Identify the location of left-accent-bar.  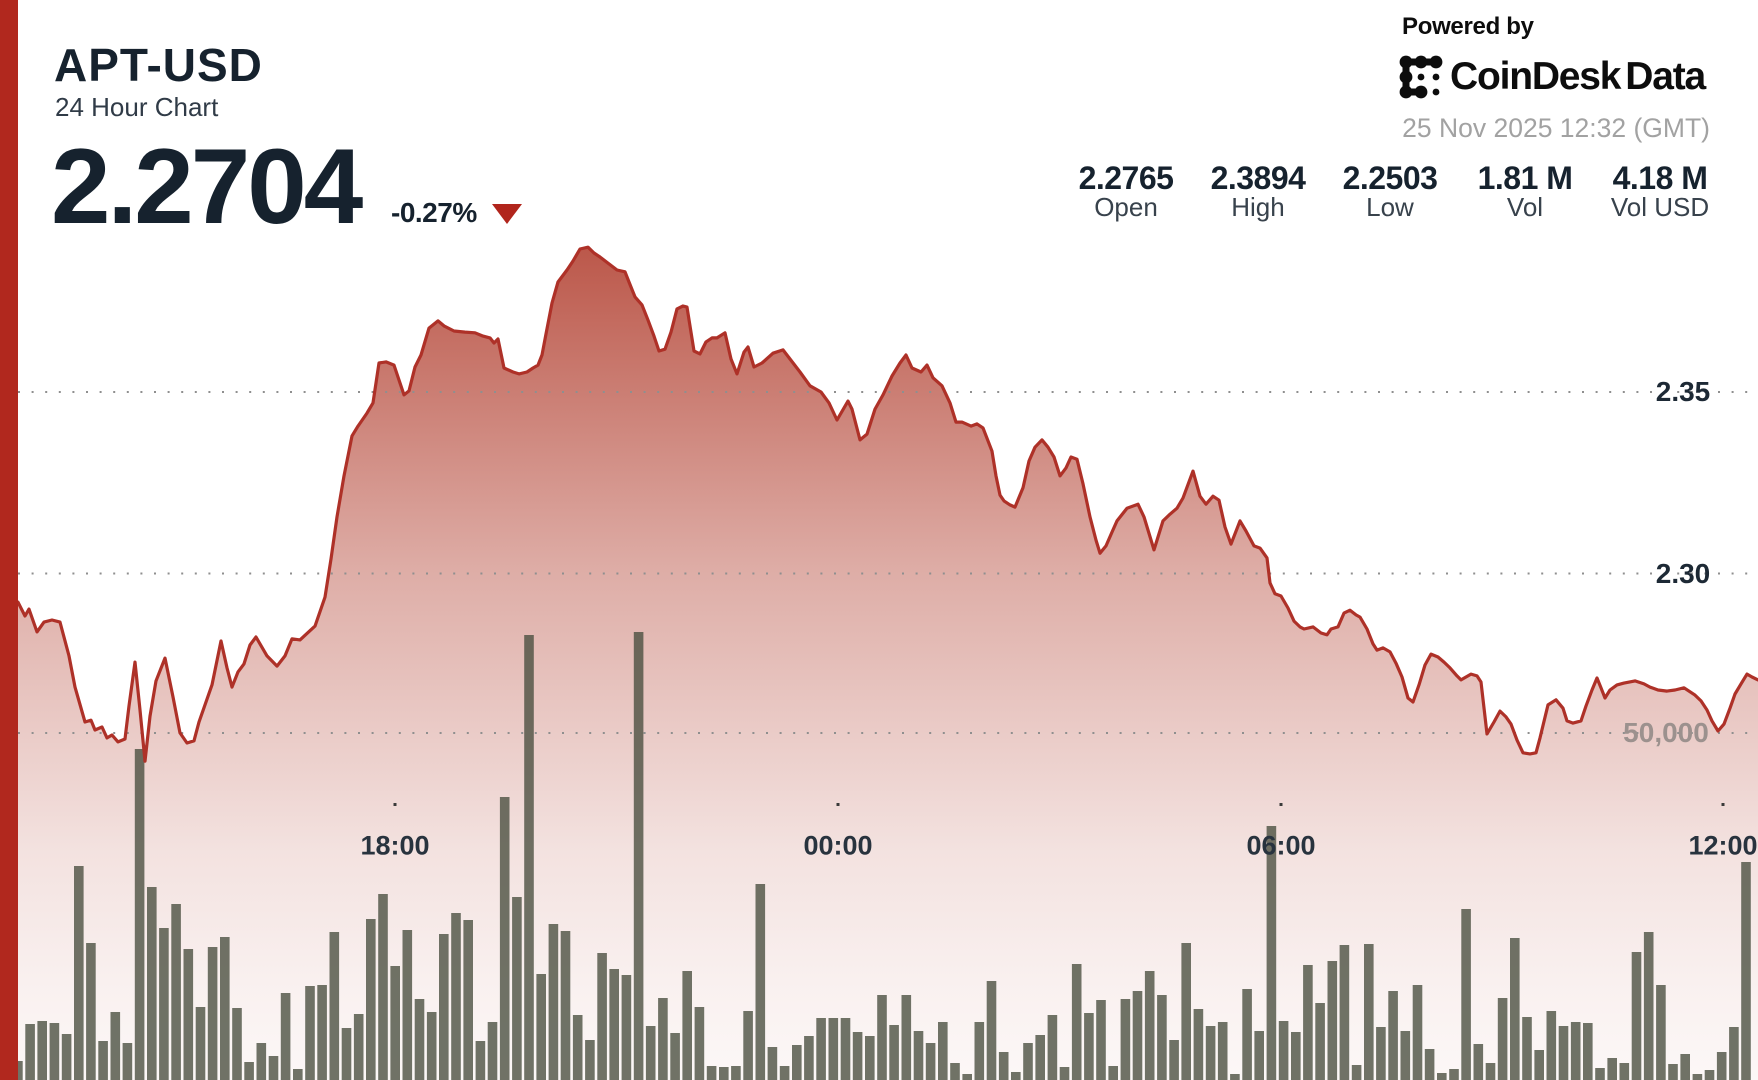
(9, 540).